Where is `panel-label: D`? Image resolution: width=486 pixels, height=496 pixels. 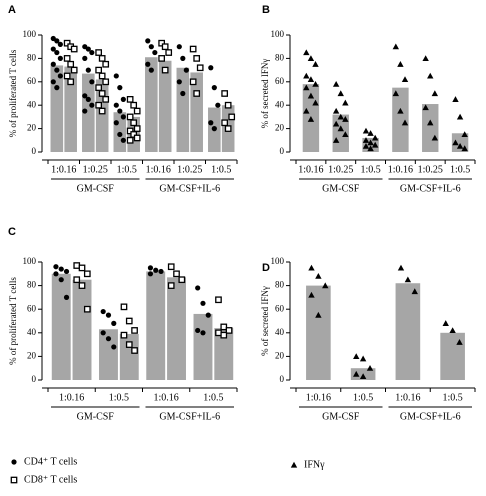 panel-label: D is located at coordinates (266, 268).